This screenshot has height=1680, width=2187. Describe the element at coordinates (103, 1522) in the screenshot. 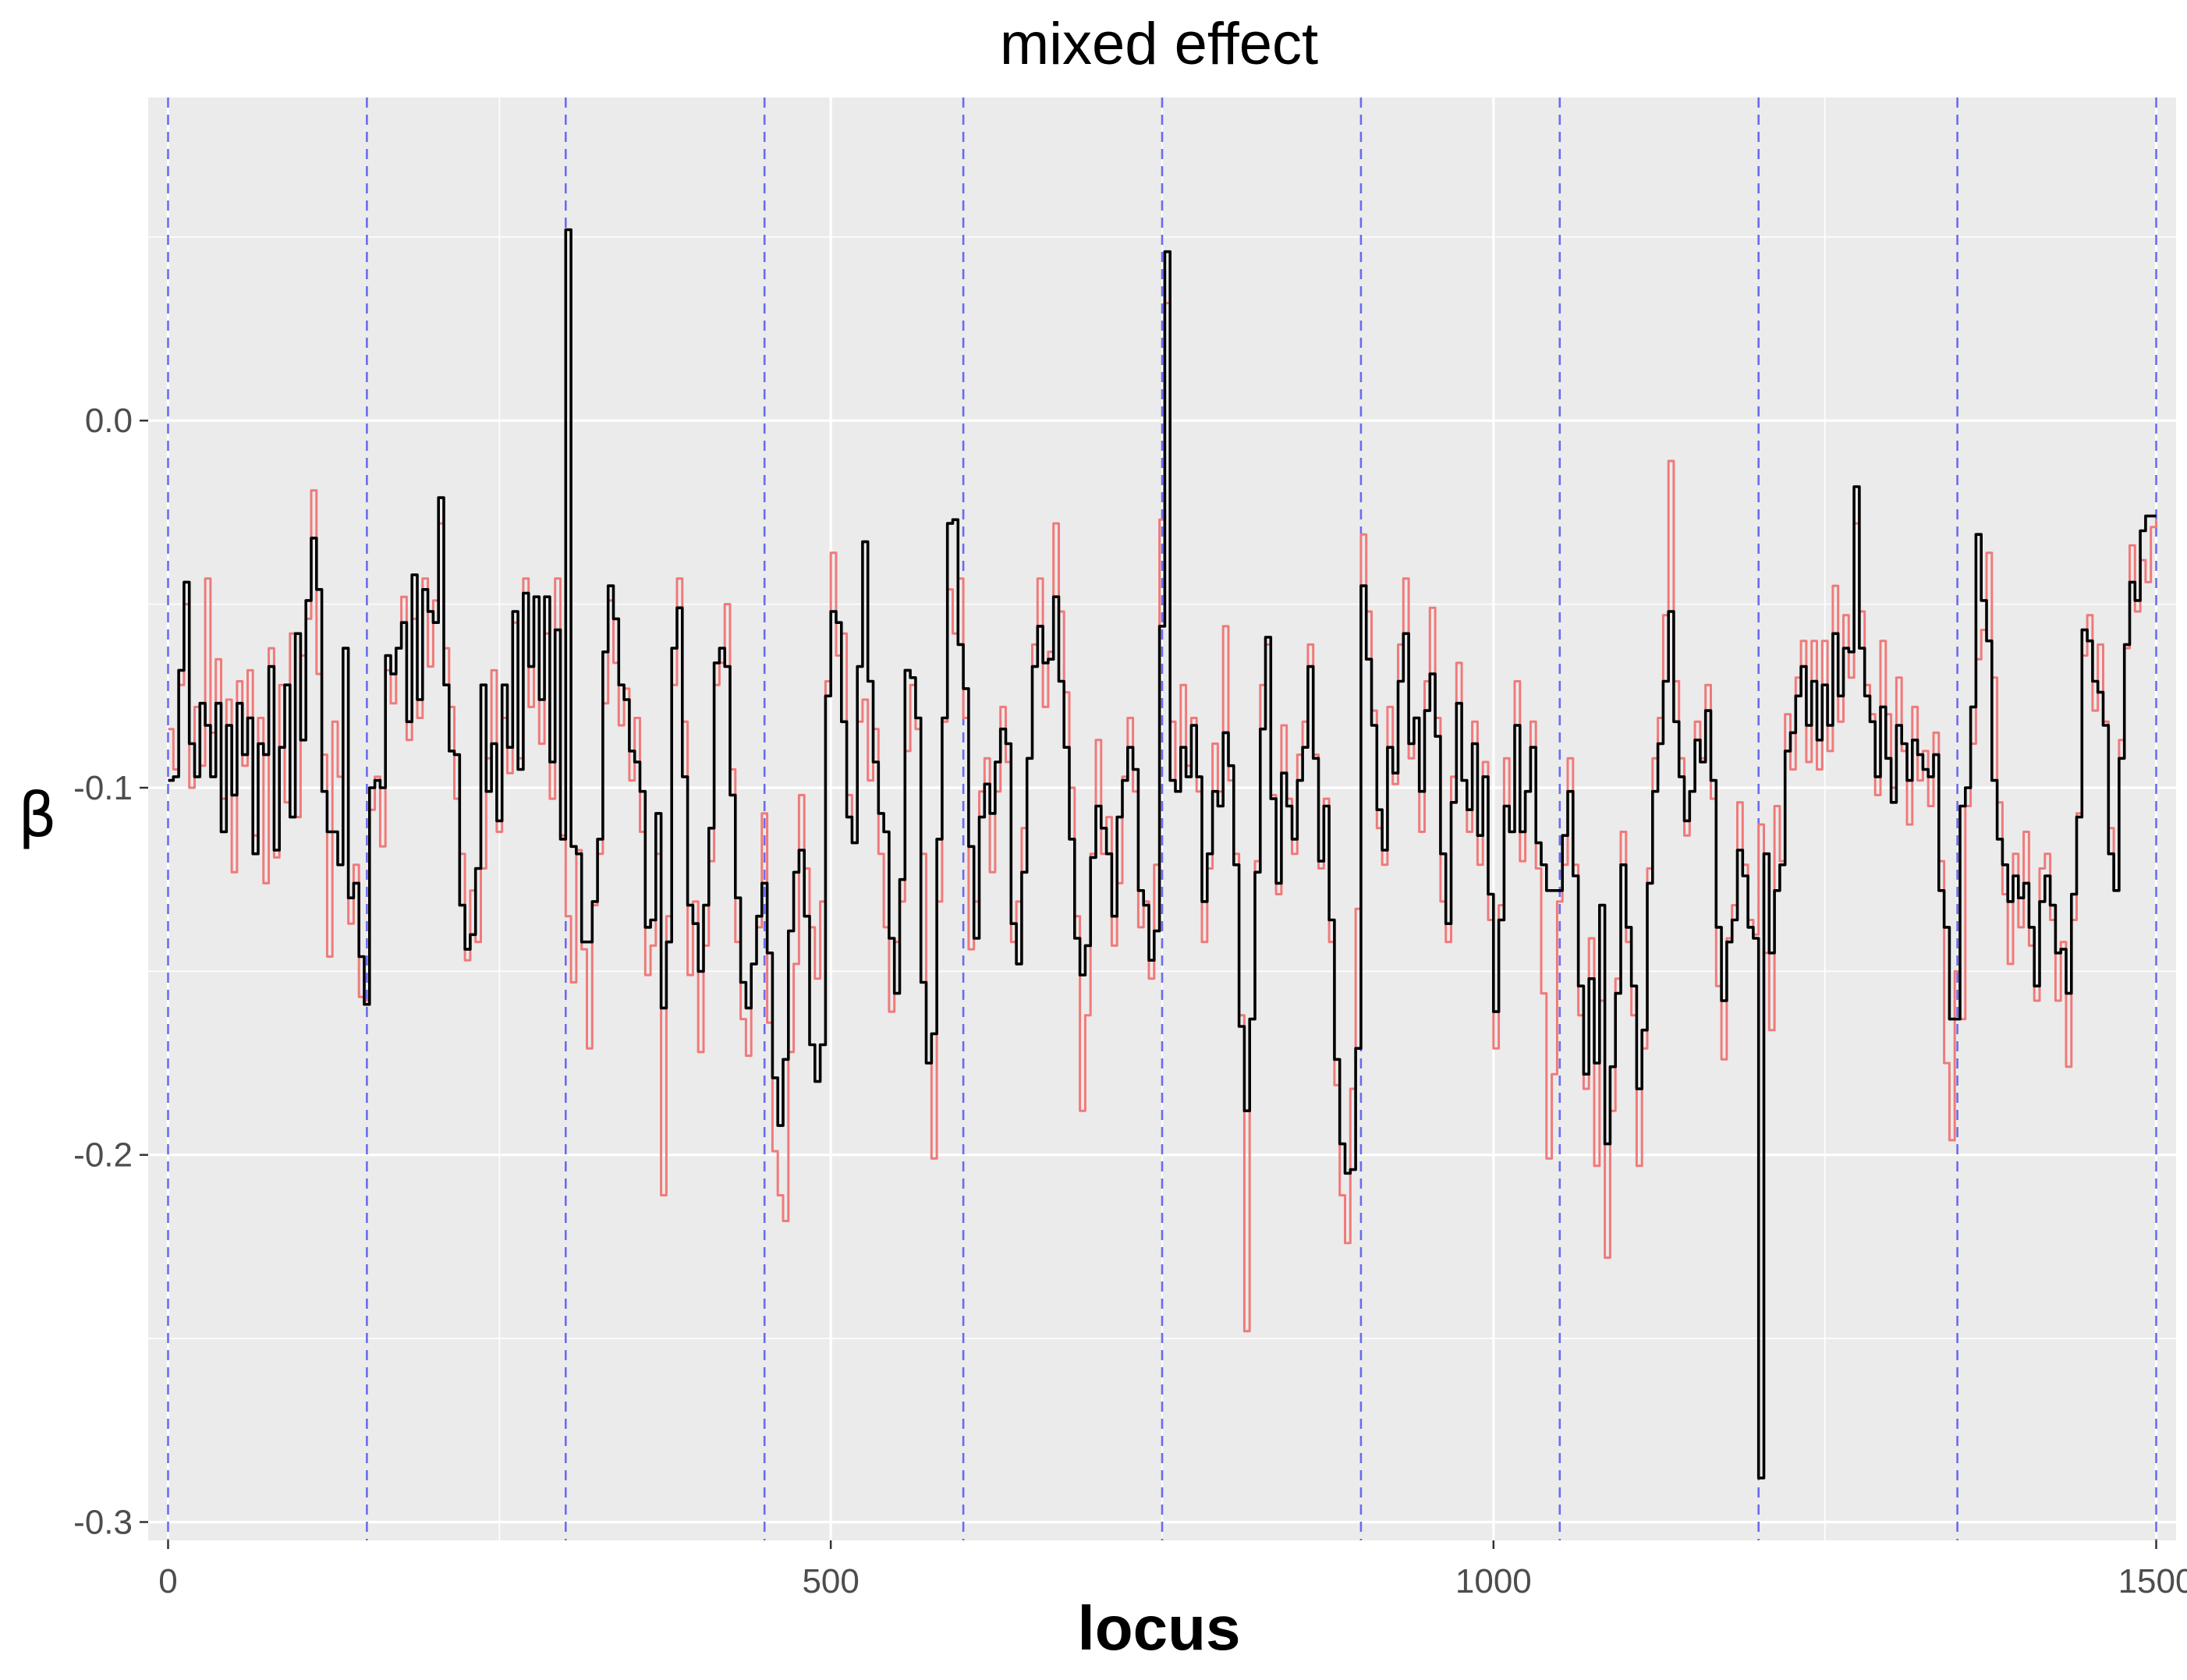

I see `y-tick-label: -0.3` at that location.